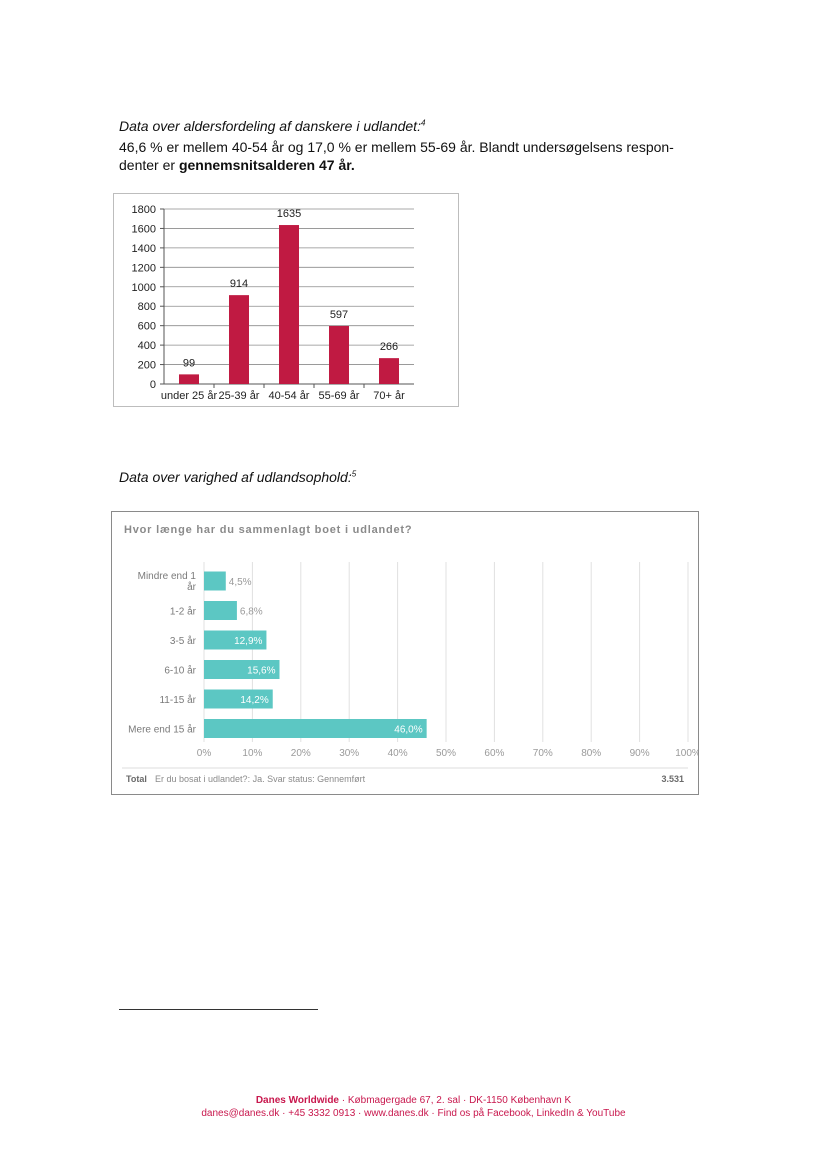  Describe the element at coordinates (251, 612) in the screenshot. I see `data-label: 6,8%` at that location.